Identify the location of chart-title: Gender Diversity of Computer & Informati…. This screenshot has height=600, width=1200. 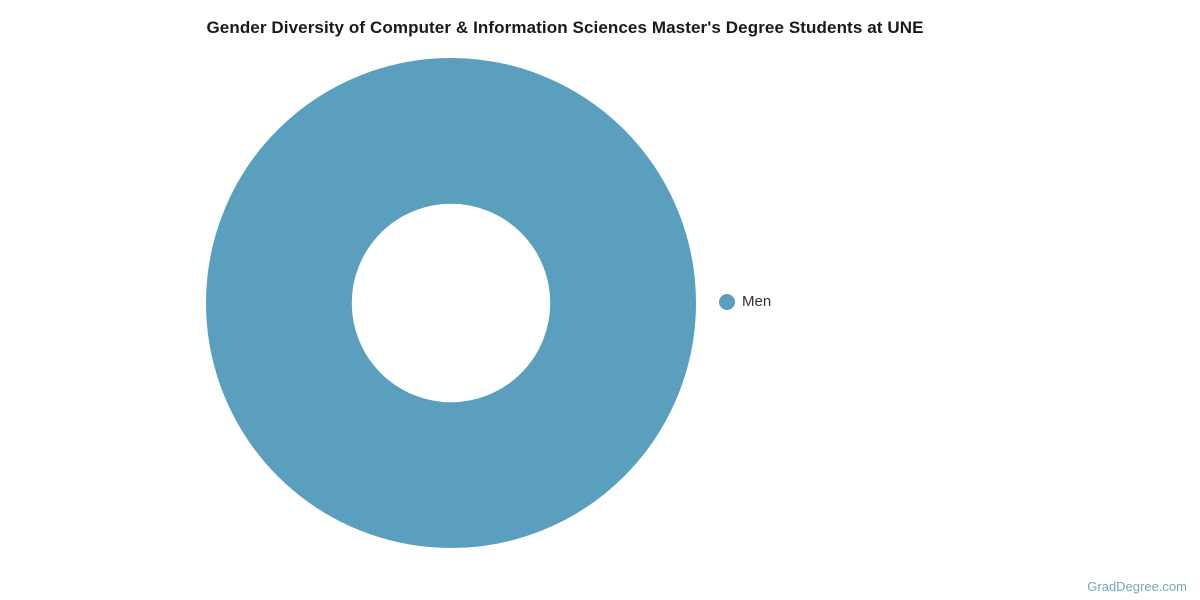
(565, 27).